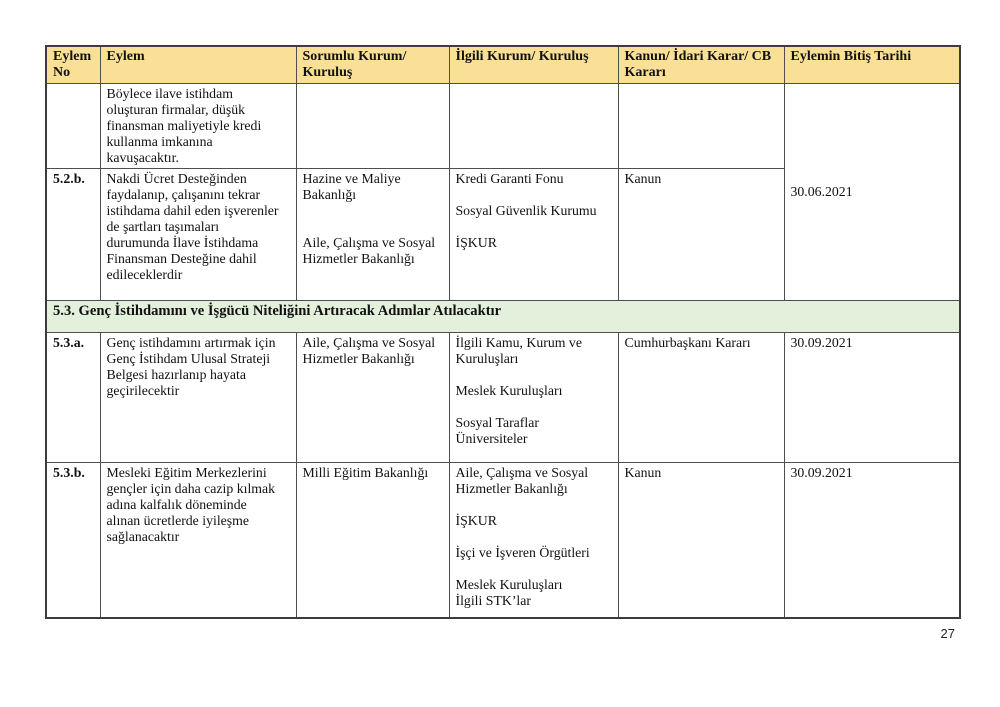 Image resolution: width=1000 pixels, height=707 pixels. Describe the element at coordinates (198, 64) in the screenshot. I see `header-eylem: Eylem` at that location.